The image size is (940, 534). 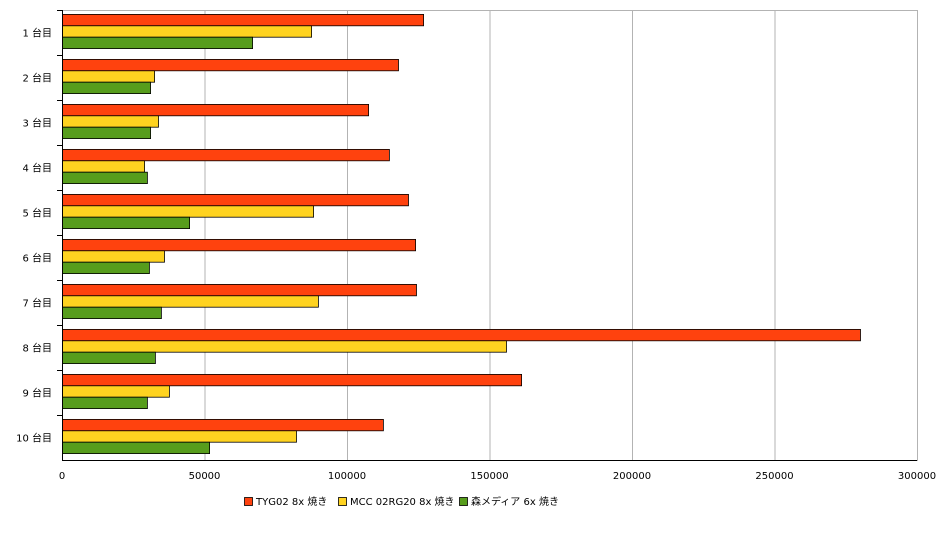 What do you see at coordinates (917, 476) in the screenshot?
I see `x-tick-label: 300000` at bounding box center [917, 476].